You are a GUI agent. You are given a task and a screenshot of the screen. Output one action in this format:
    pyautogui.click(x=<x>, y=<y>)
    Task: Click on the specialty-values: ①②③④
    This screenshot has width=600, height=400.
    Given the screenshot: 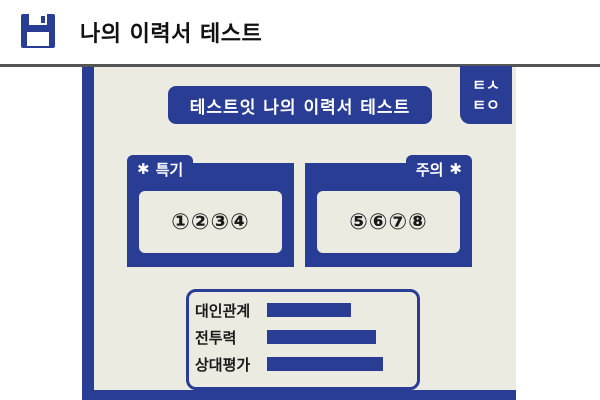 What is the action you would take?
    pyautogui.click(x=210, y=222)
    